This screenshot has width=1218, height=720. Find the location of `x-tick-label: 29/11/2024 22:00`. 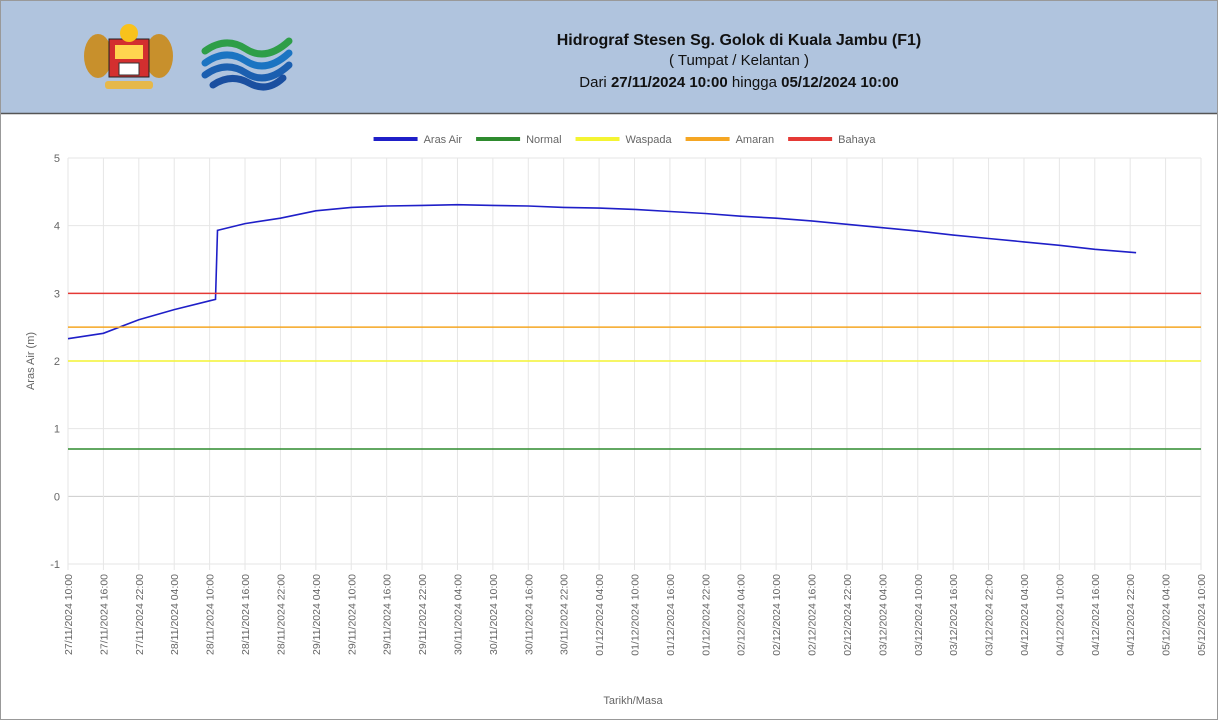

x-tick-label: 29/11/2024 22:00 is located at coordinates (423, 614).